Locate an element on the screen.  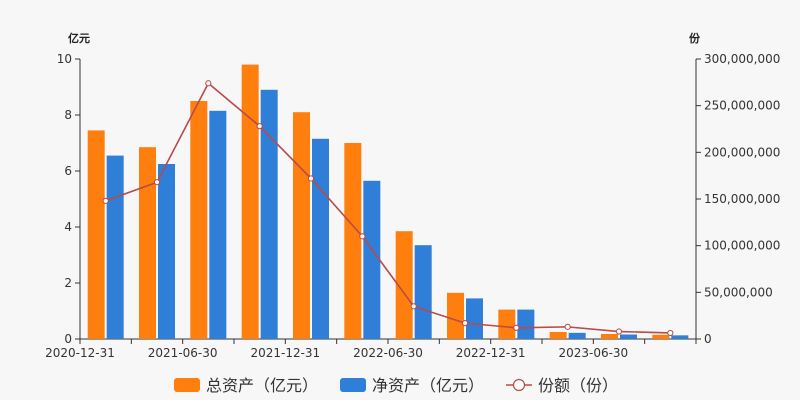
right-tick-label: 300,000,000 is located at coordinates (742, 59).